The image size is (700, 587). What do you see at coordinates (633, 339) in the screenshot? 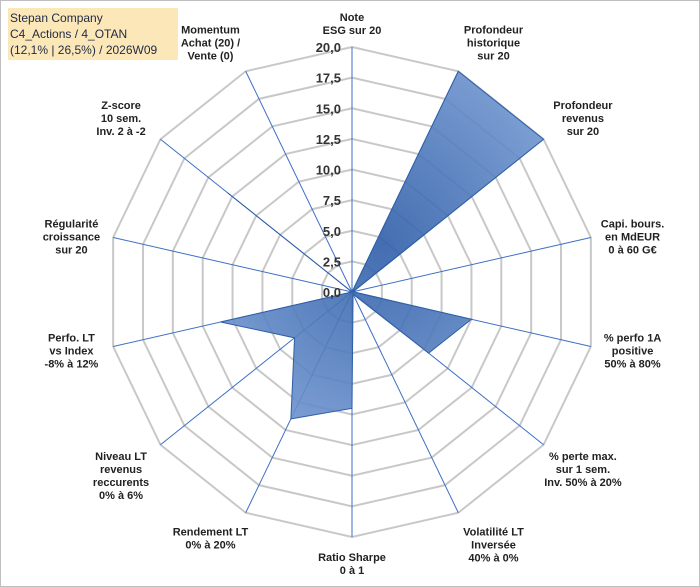
I see `axis-label-4-line-0: % perfo 1A` at bounding box center [633, 339].